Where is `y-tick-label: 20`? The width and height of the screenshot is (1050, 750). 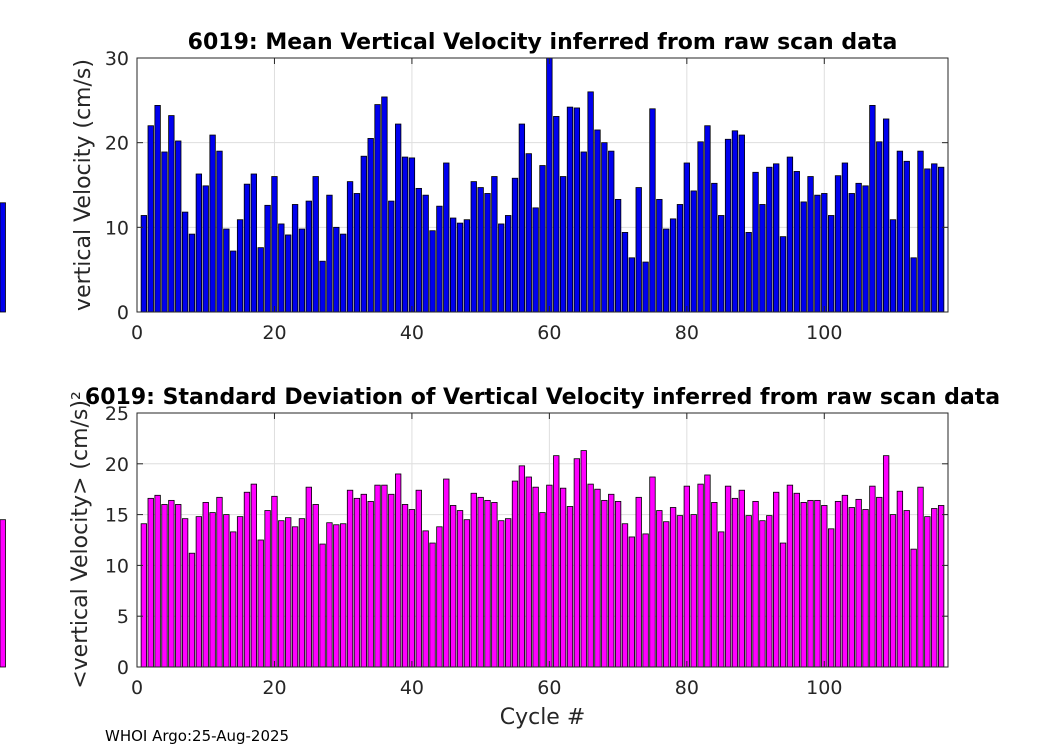 y-tick-label: 20 is located at coordinates (117, 144).